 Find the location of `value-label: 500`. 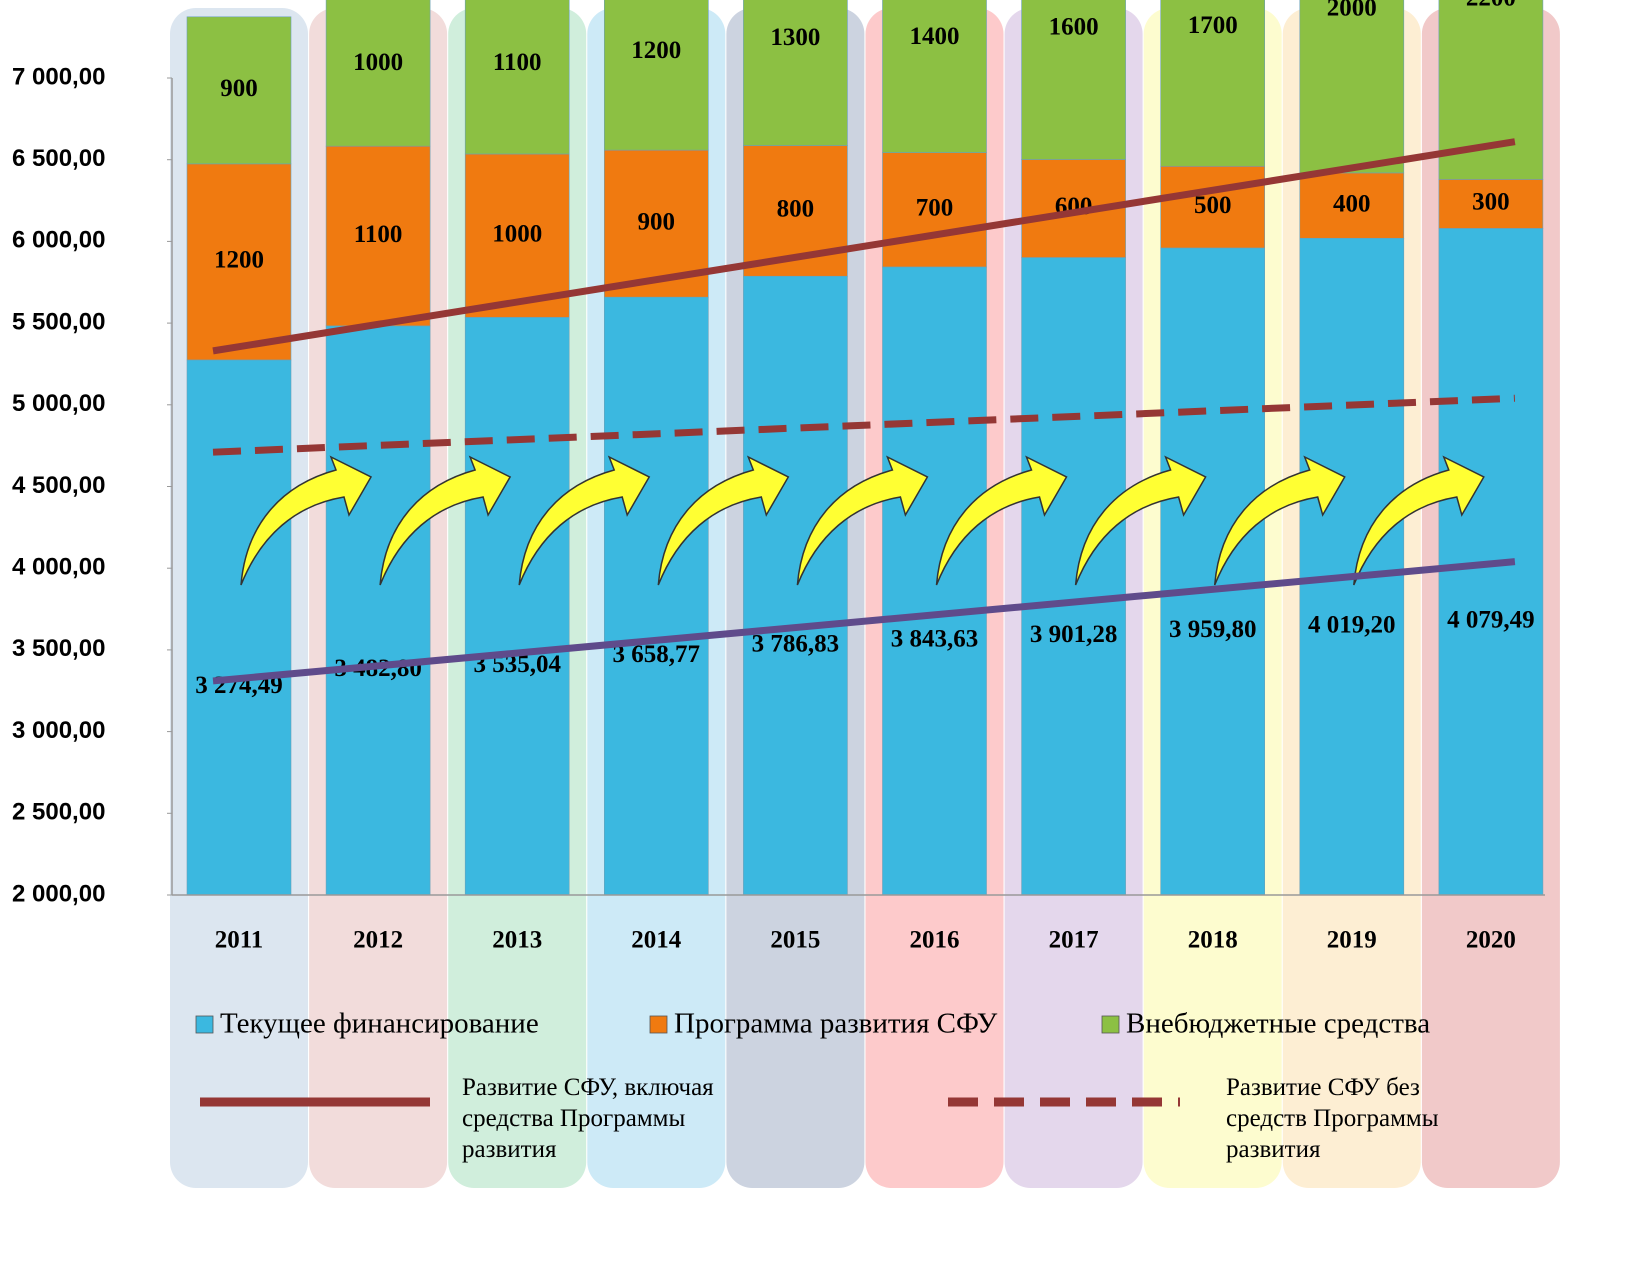

value-label: 500 is located at coordinates (1213, 205).